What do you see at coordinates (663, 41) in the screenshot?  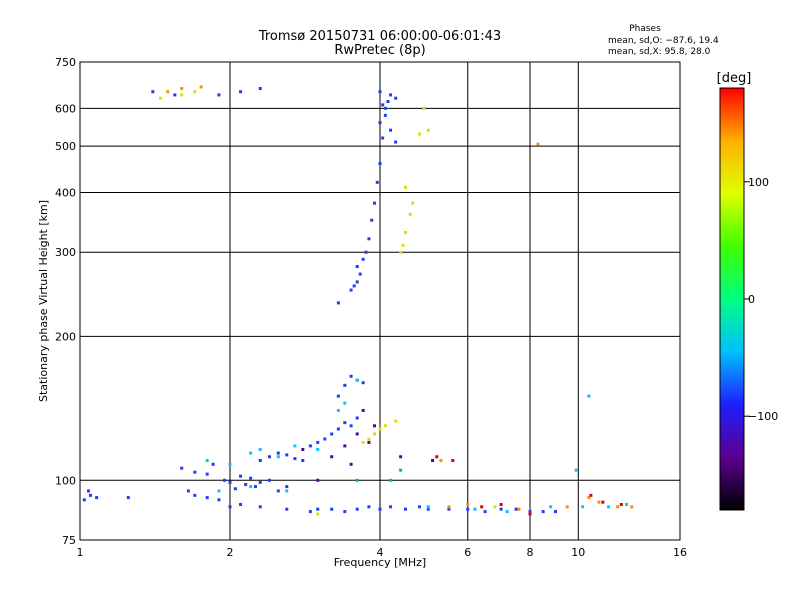 I see `phases-line-o: mean, sd,O: −87.6, 19.4` at bounding box center [663, 41].